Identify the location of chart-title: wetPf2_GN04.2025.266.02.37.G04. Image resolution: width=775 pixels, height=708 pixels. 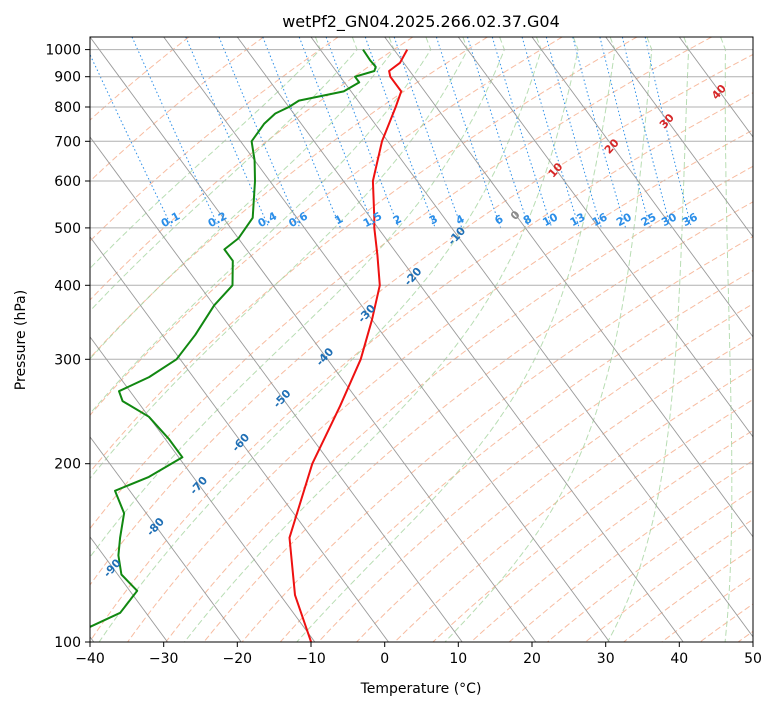
(421, 22).